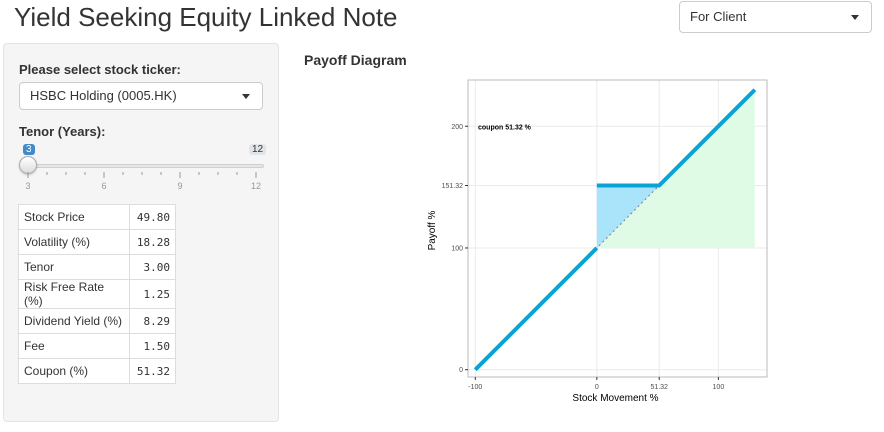 The width and height of the screenshot is (884, 432). What do you see at coordinates (457, 127) in the screenshot?
I see `y-tick-label: 200` at bounding box center [457, 127].